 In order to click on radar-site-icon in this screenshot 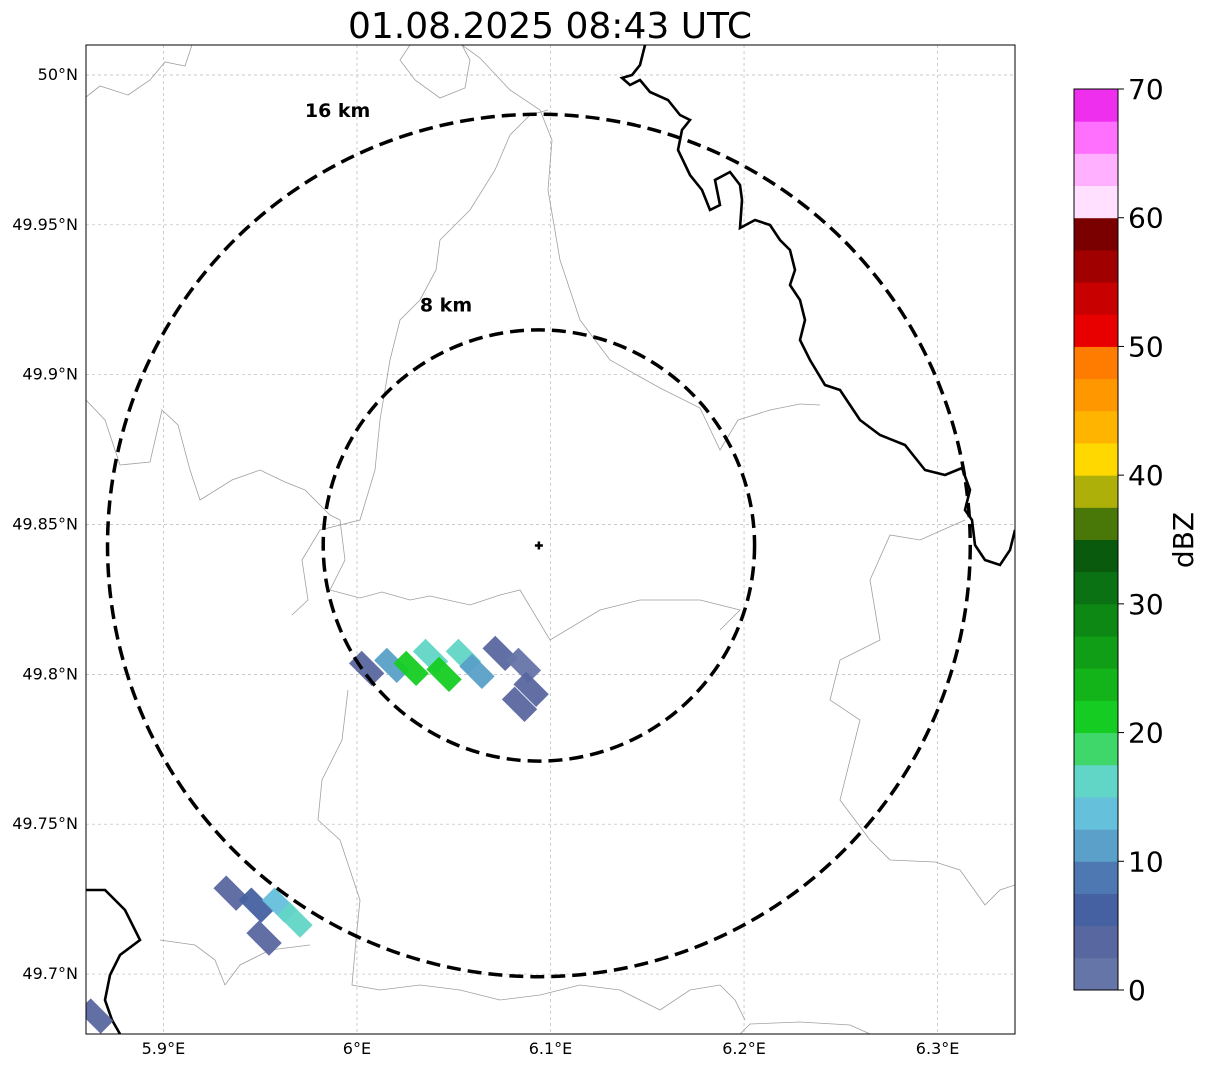, I will do `click(538, 545)`.